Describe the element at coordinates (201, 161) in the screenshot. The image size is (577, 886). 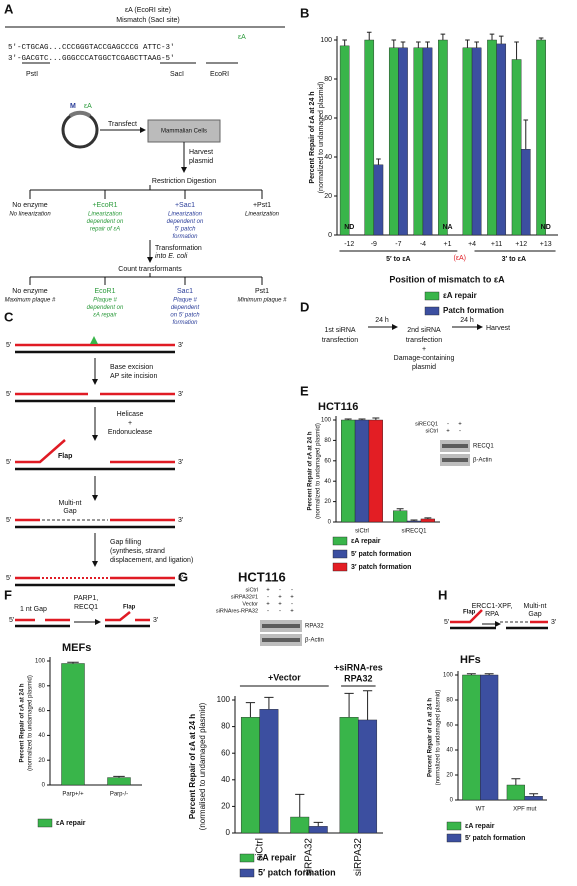
I see `step-text: plasmid` at that location.